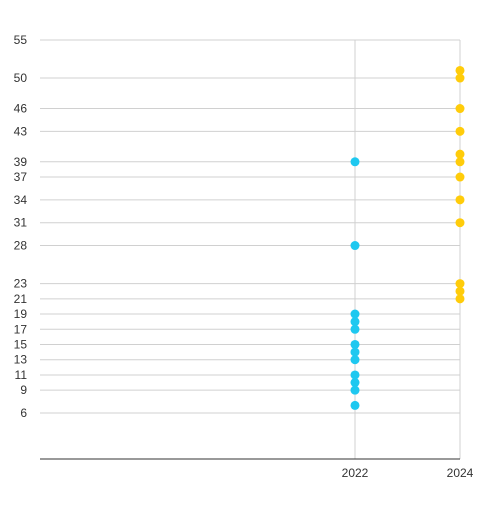 Image resolution: width=500 pixels, height=505 pixels. What do you see at coordinates (21, 223) in the screenshot?
I see `y-tick-label: 31` at bounding box center [21, 223].